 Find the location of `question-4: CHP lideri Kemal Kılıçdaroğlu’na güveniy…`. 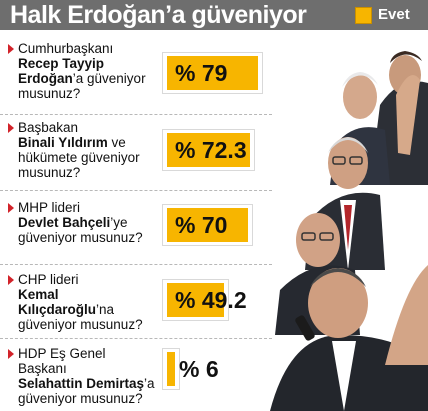

question-4: CHP lideri Kemal Kılıçdaroğlu’na güveniy… is located at coordinates (83, 302).